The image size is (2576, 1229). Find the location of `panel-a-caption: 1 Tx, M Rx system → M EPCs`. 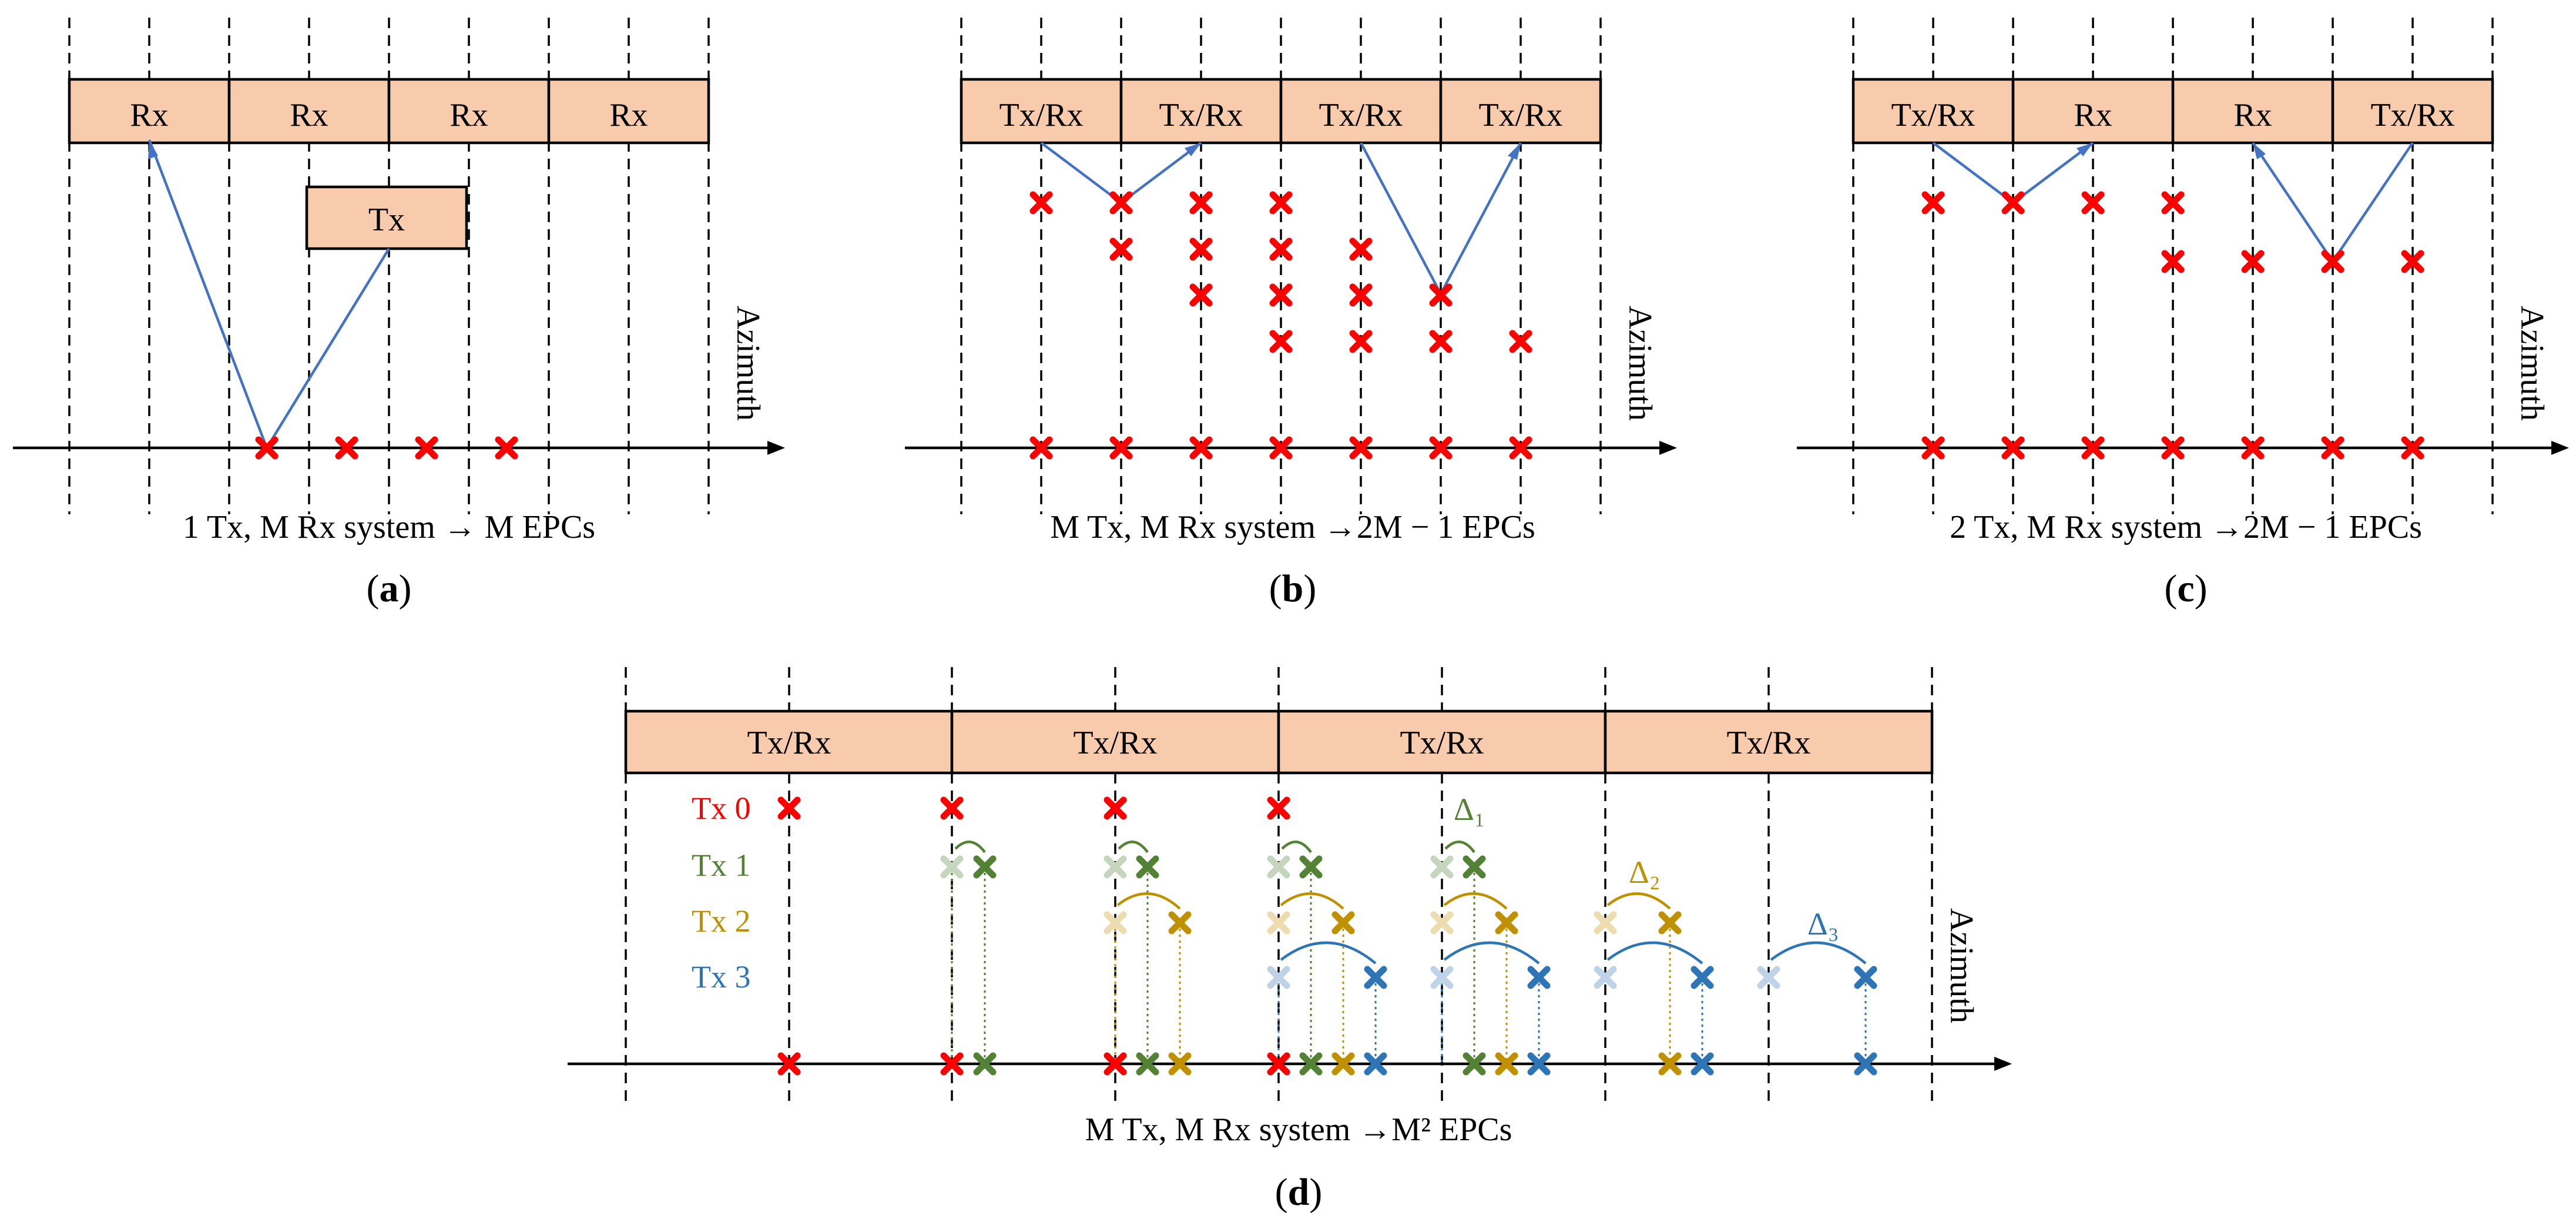

panel-a-caption: 1 Tx, M Rx system → M EPCs is located at coordinates (389, 527).